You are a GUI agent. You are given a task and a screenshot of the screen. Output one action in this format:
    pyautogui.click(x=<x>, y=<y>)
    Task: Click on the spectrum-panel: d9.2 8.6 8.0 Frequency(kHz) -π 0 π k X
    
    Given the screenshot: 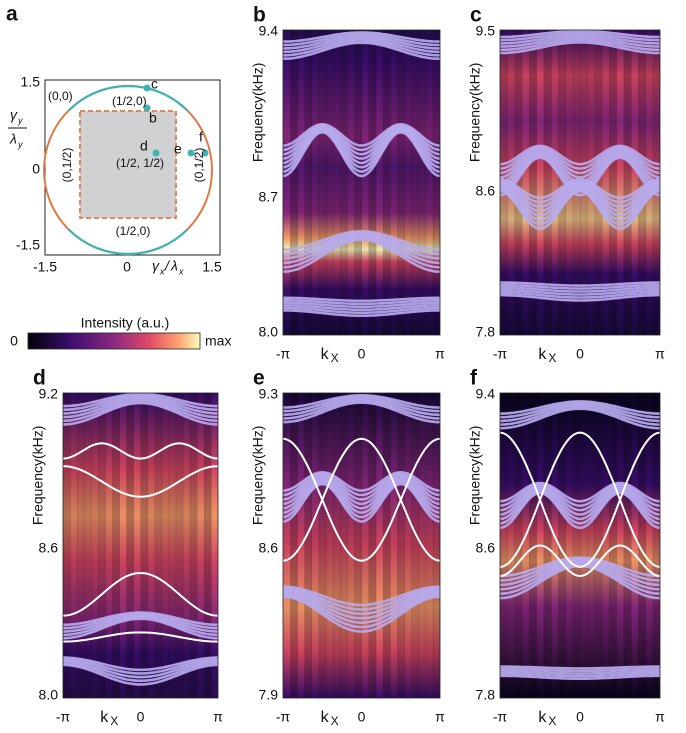 What is the action you would take?
    pyautogui.click(x=126, y=548)
    